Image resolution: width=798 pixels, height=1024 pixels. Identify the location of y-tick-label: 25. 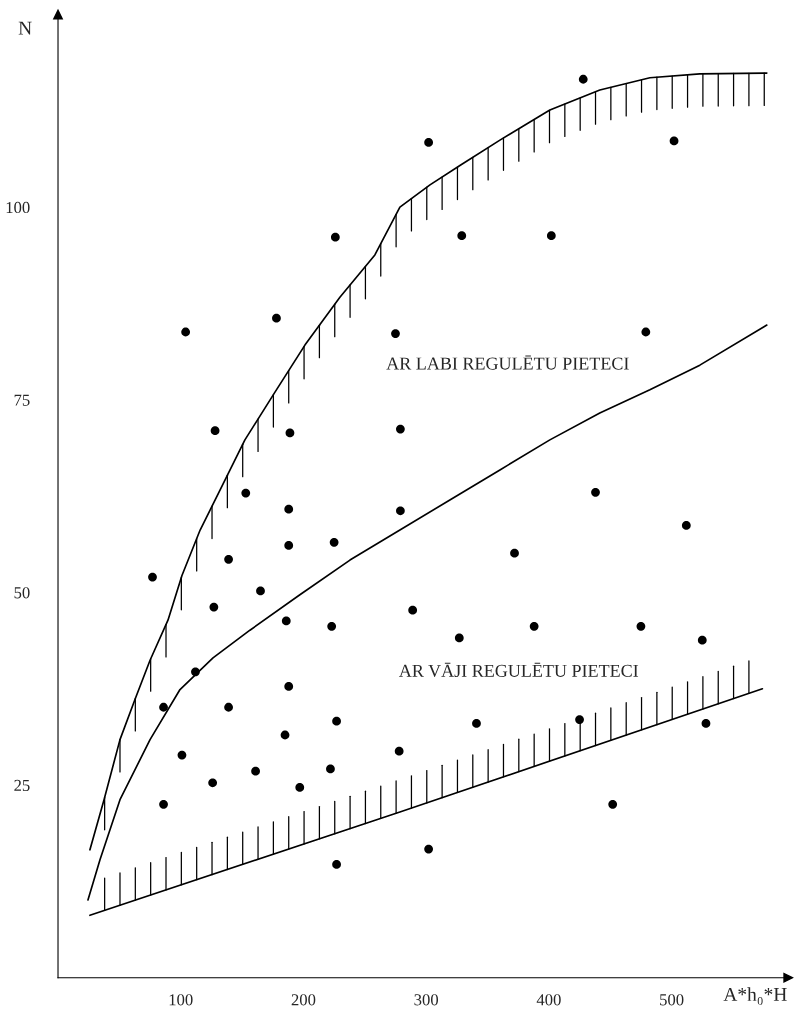
(22, 785).